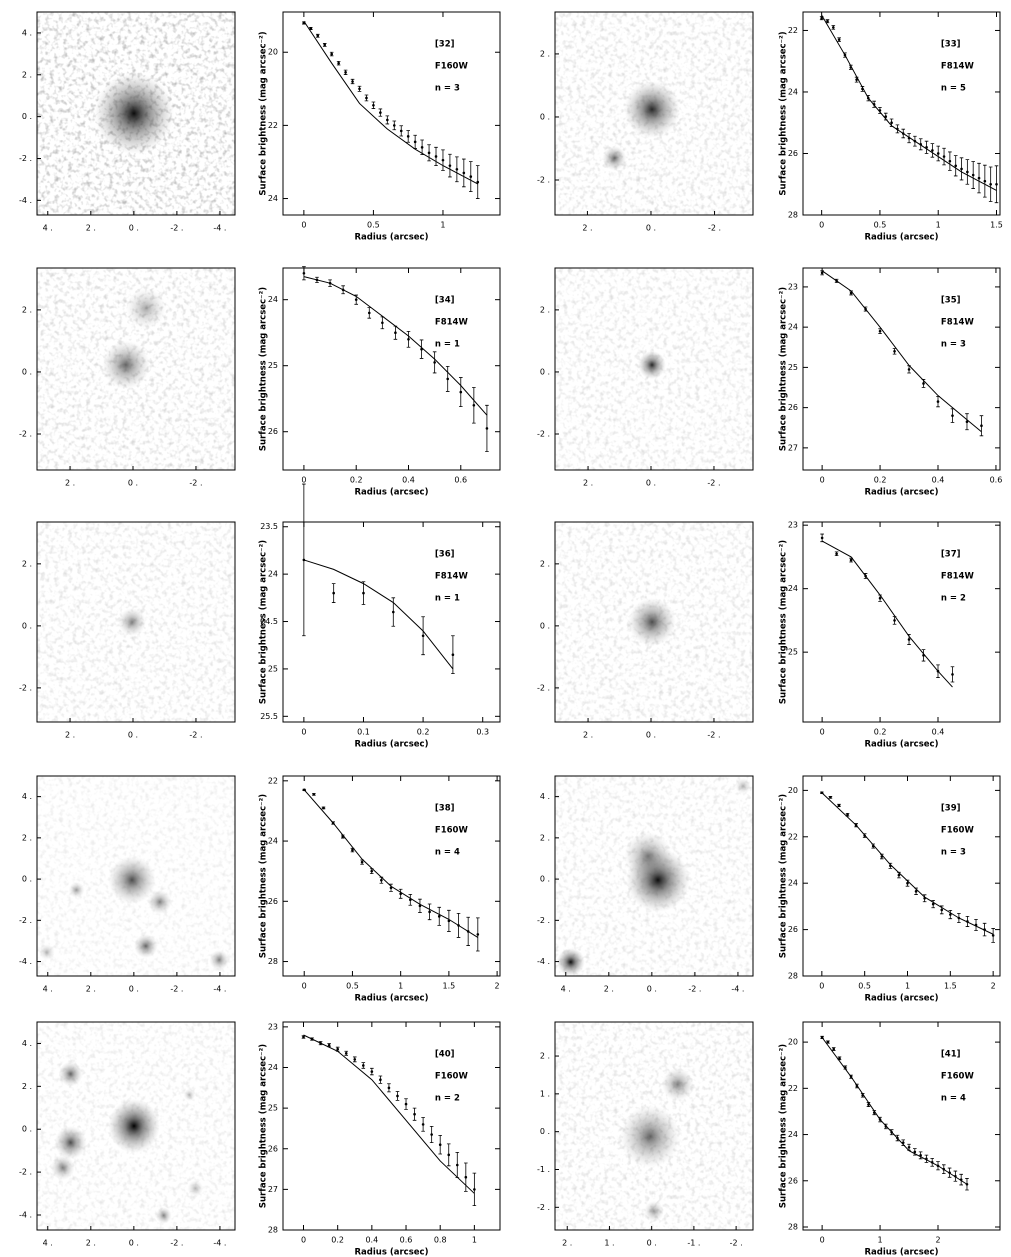 This screenshot has height=1257, width=1011. Describe the element at coordinates (996, 225) in the screenshot. I see `x-tick-label: 1.5` at that location.